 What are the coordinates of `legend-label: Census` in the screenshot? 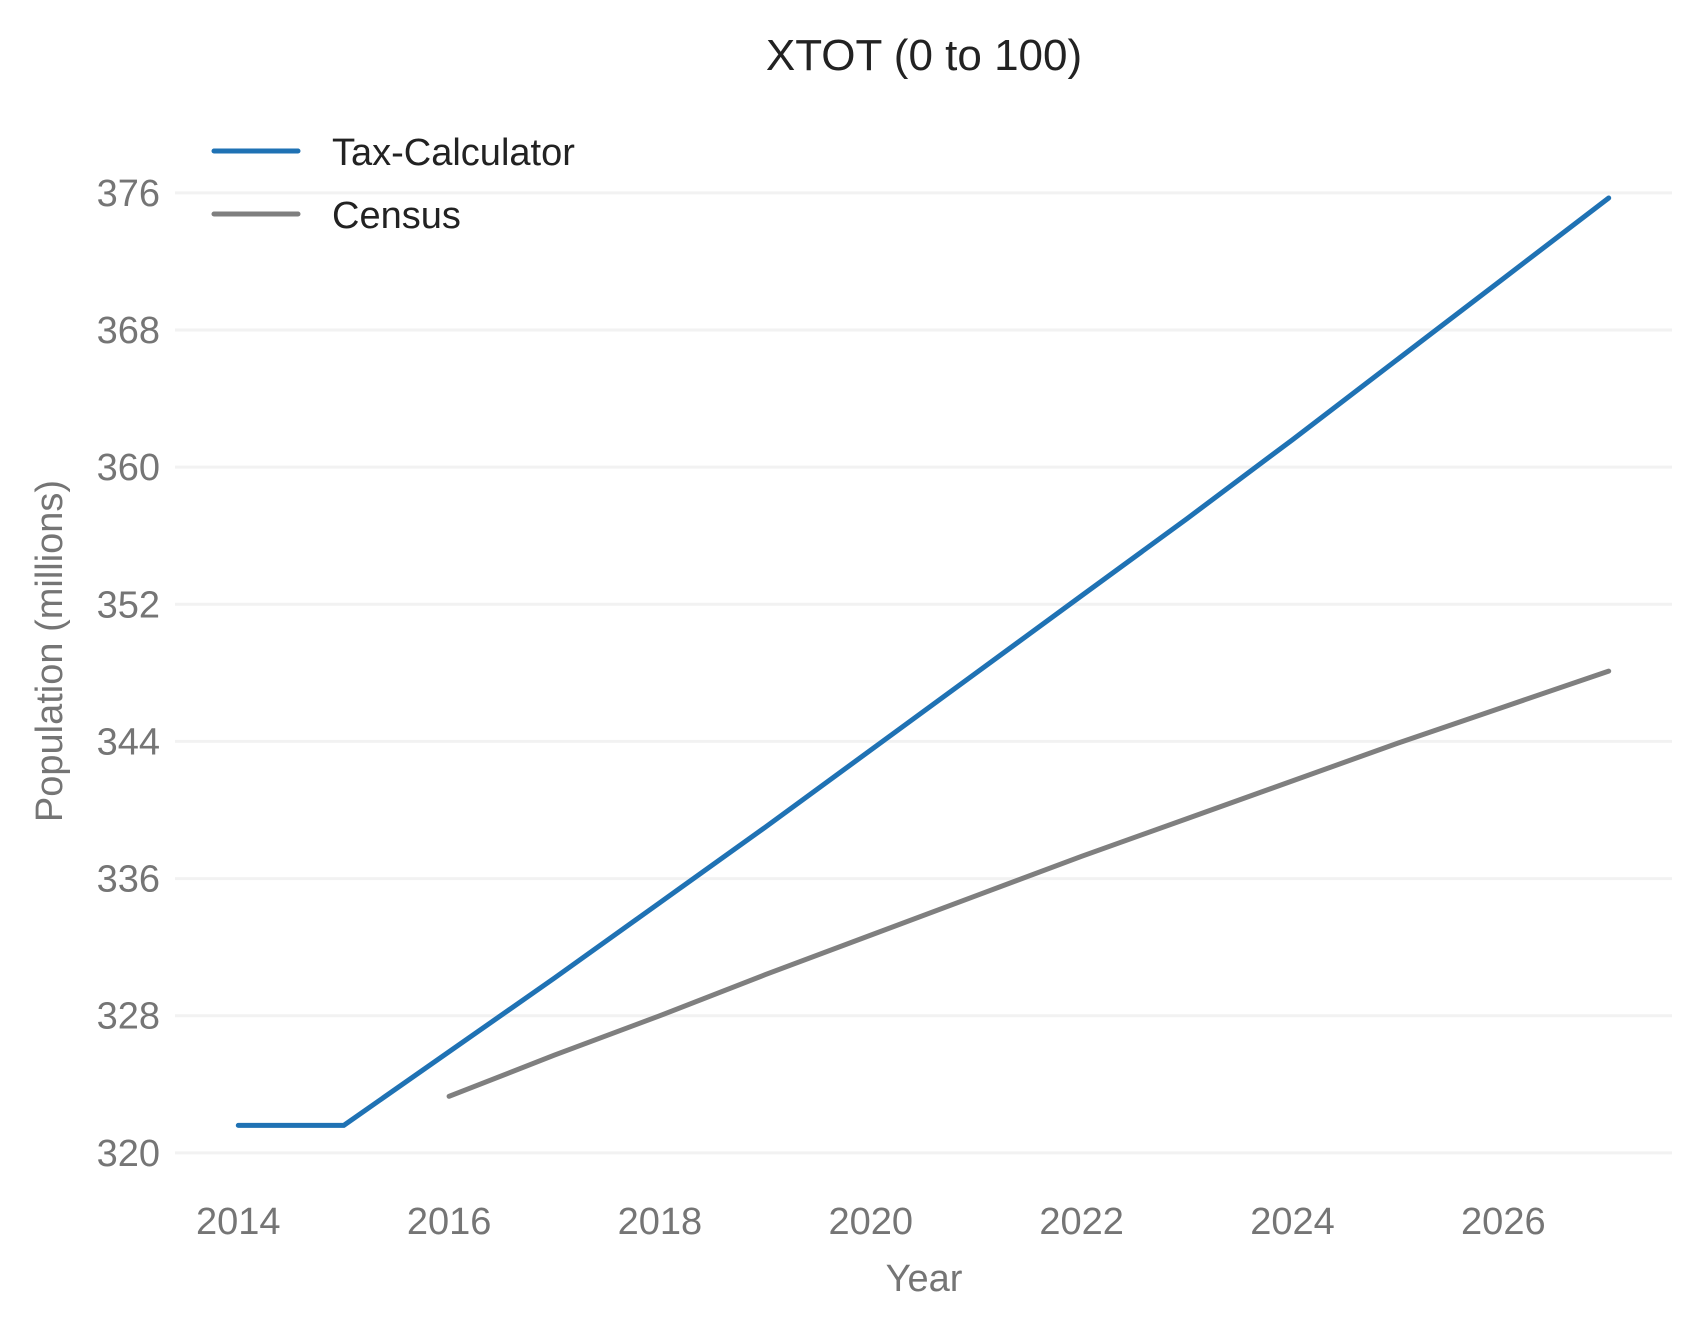 It's located at (396, 216).